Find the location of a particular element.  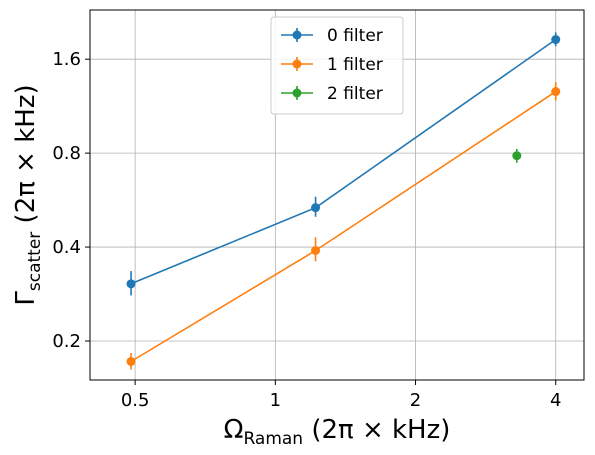

x-tick-label: 2 is located at coordinates (415, 400).